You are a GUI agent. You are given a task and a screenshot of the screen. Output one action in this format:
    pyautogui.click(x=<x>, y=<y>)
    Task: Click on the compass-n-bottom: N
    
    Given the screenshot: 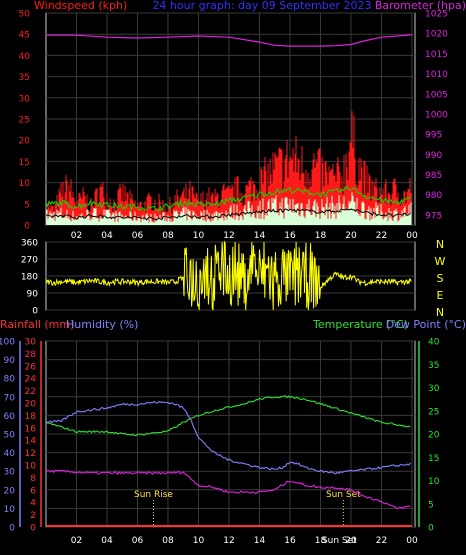 What is the action you would take?
    pyautogui.click(x=440, y=312)
    